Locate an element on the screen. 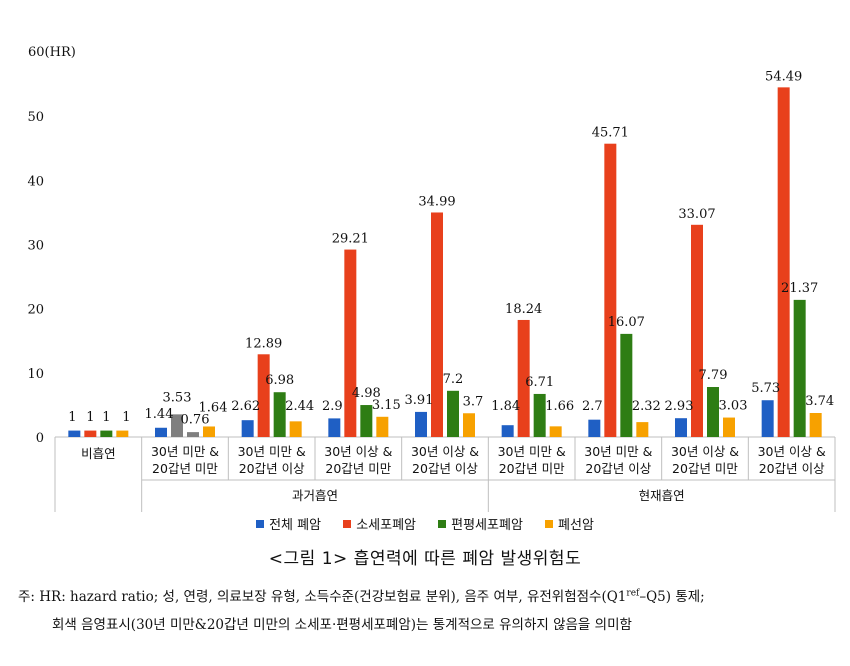 The width and height of the screenshot is (850, 666). data-label: 16.07 is located at coordinates (626, 322).